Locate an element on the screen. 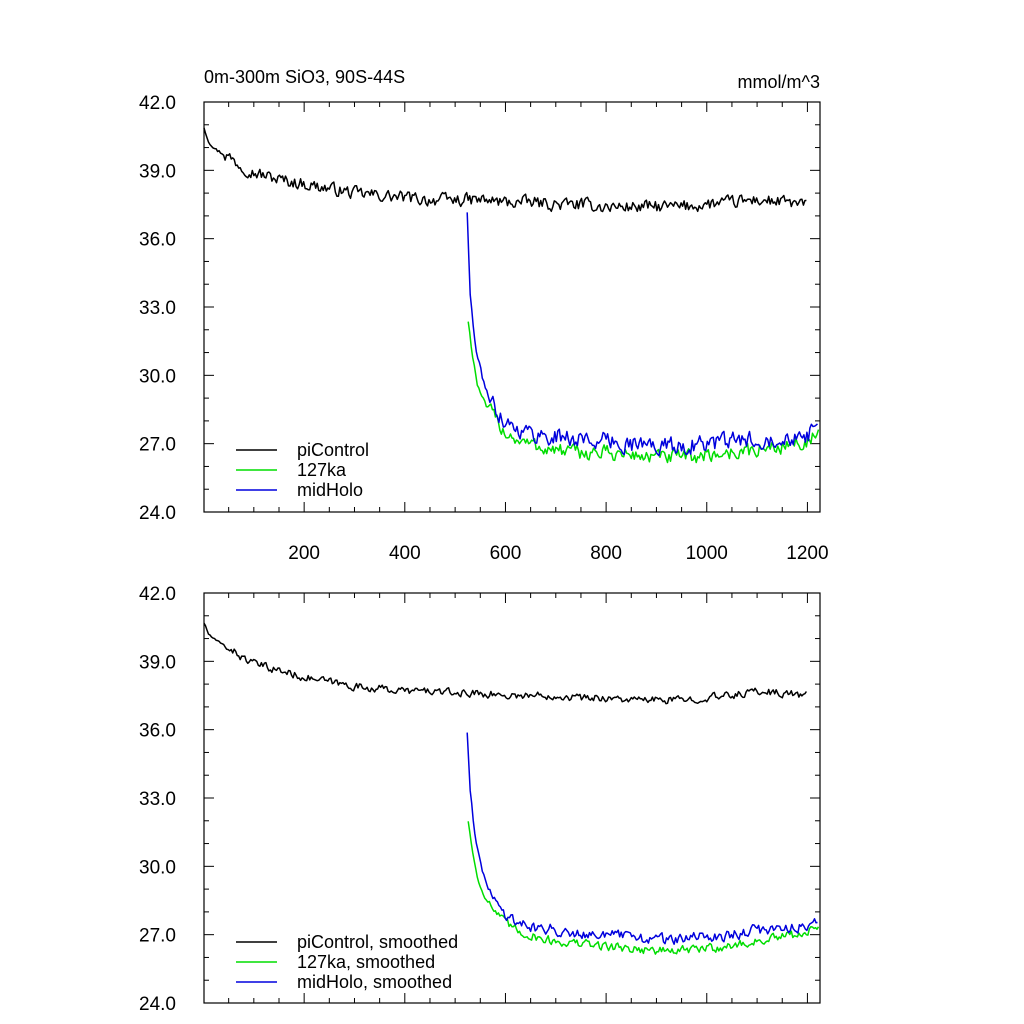  x-tick-label: 1000 is located at coordinates (707, 553).